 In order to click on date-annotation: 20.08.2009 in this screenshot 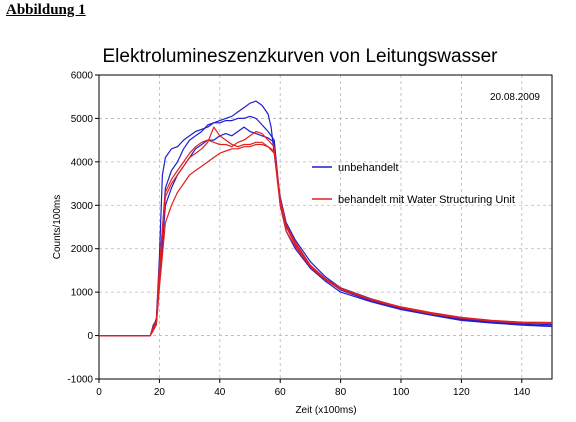, I will do `click(515, 97)`.